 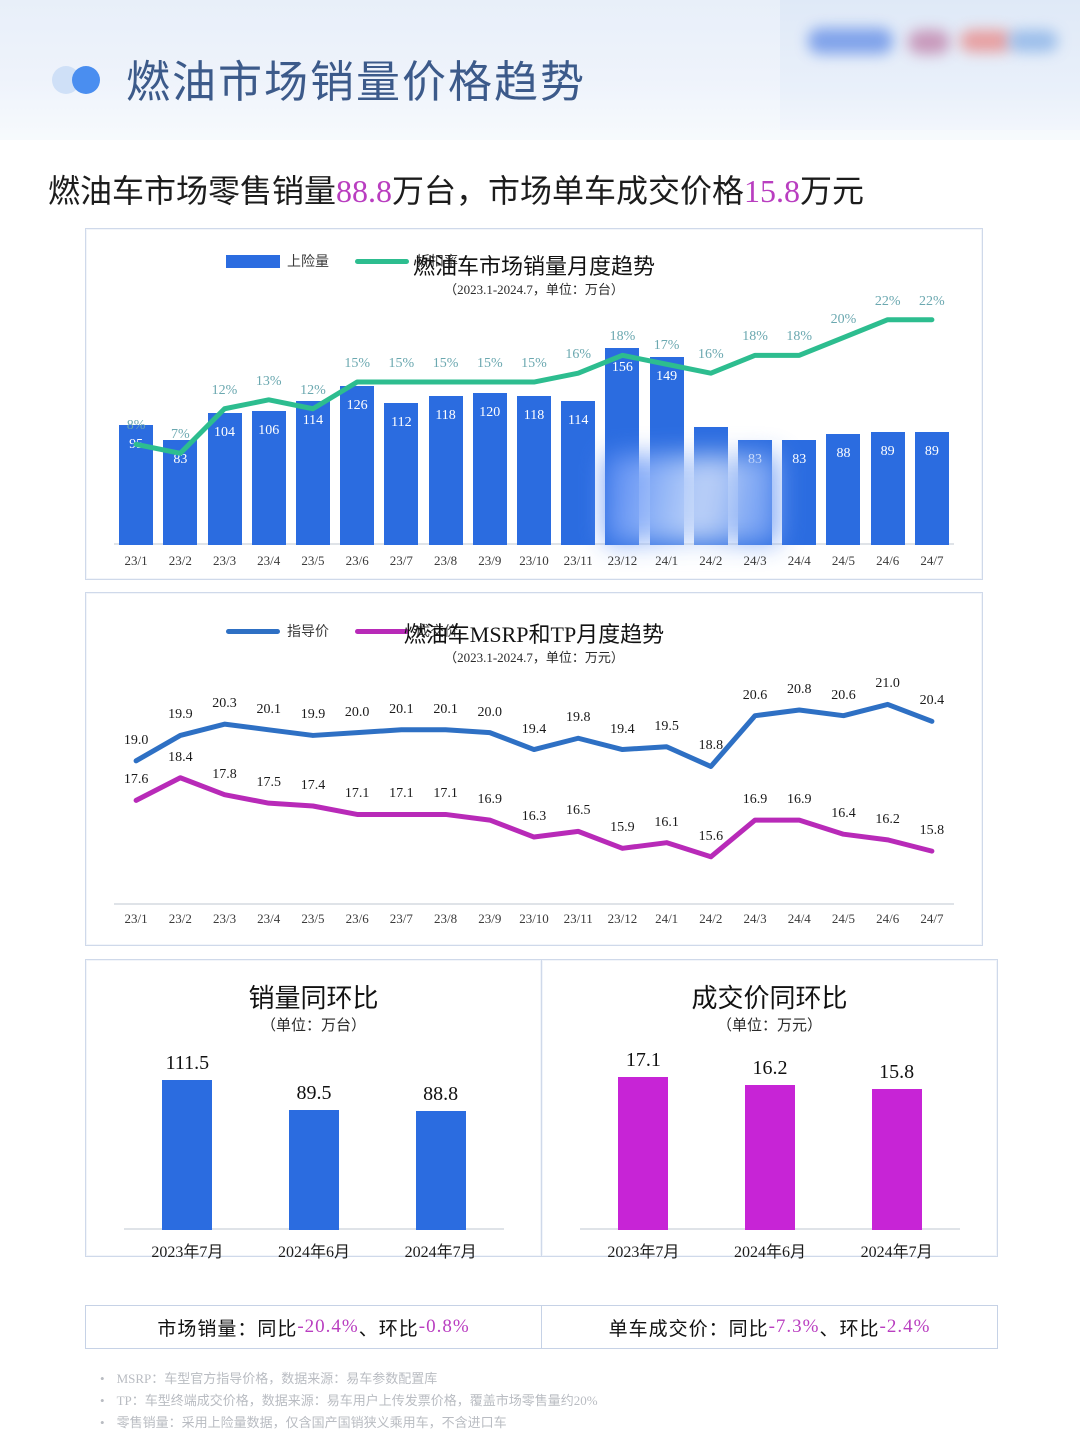 I want to click on tp-point-label: 16.3, so click(x=534, y=817).